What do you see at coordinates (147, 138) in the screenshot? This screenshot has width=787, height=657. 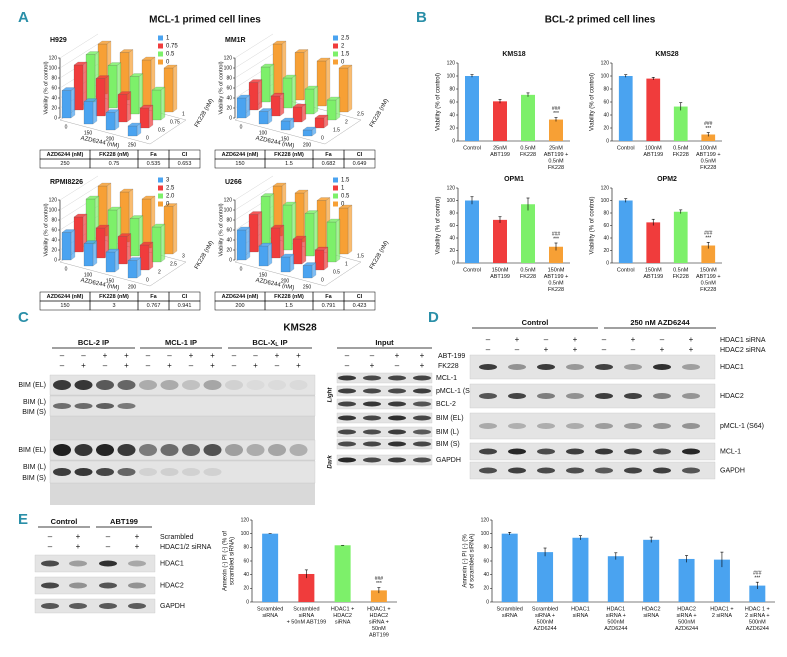 I see `z-tick-label: 0` at bounding box center [147, 138].